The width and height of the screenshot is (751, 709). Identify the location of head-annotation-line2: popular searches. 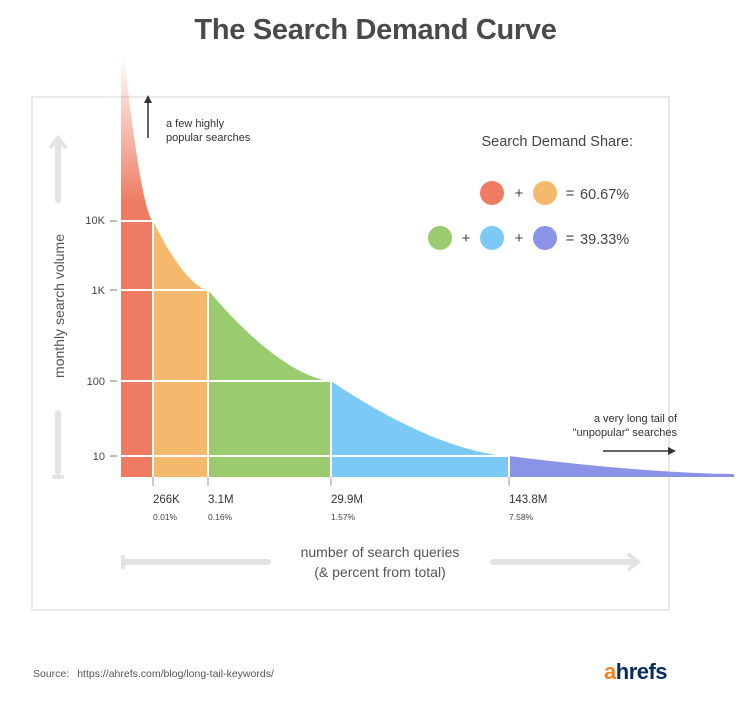
(208, 138).